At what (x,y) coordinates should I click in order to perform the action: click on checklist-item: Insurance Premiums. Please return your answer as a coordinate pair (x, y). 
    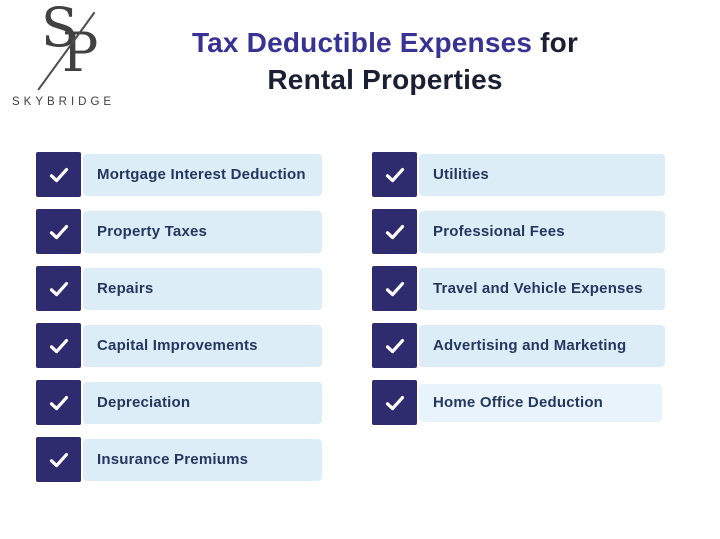
    Looking at the image, I should click on (179, 459).